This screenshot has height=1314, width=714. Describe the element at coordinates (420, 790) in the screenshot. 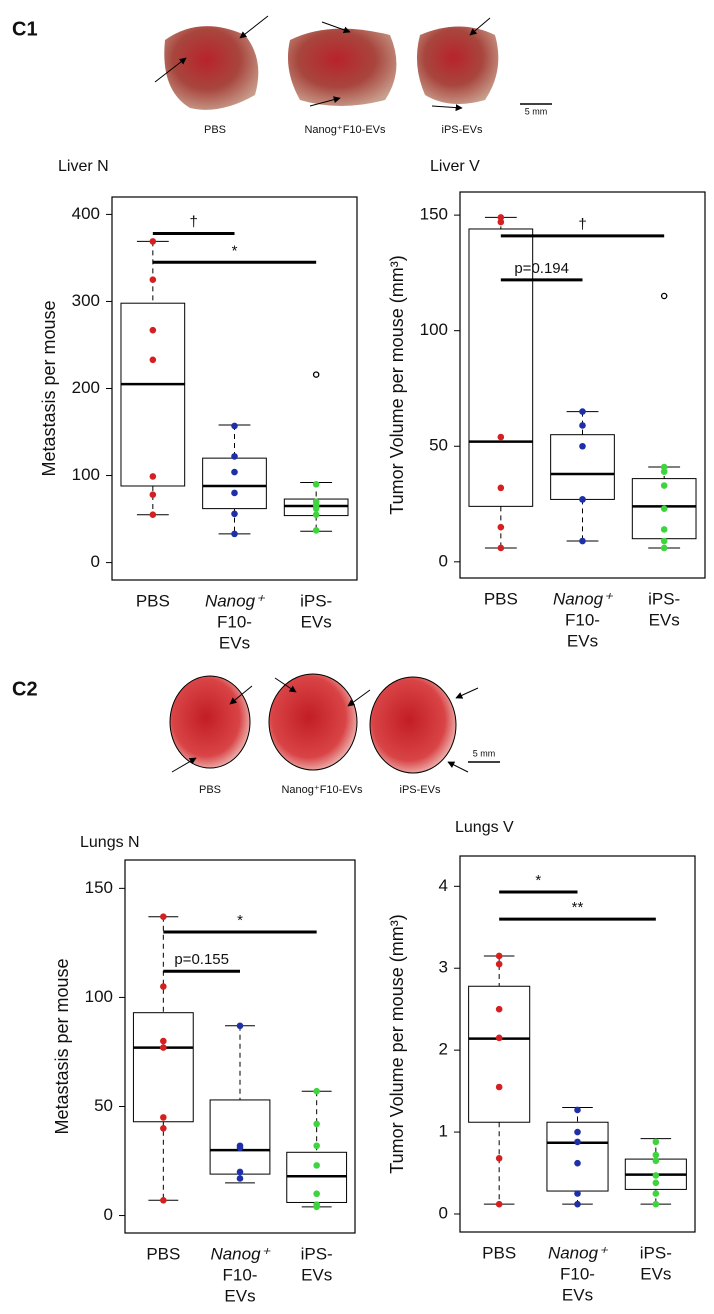

I see `photo-caption: iPS-EVs` at that location.